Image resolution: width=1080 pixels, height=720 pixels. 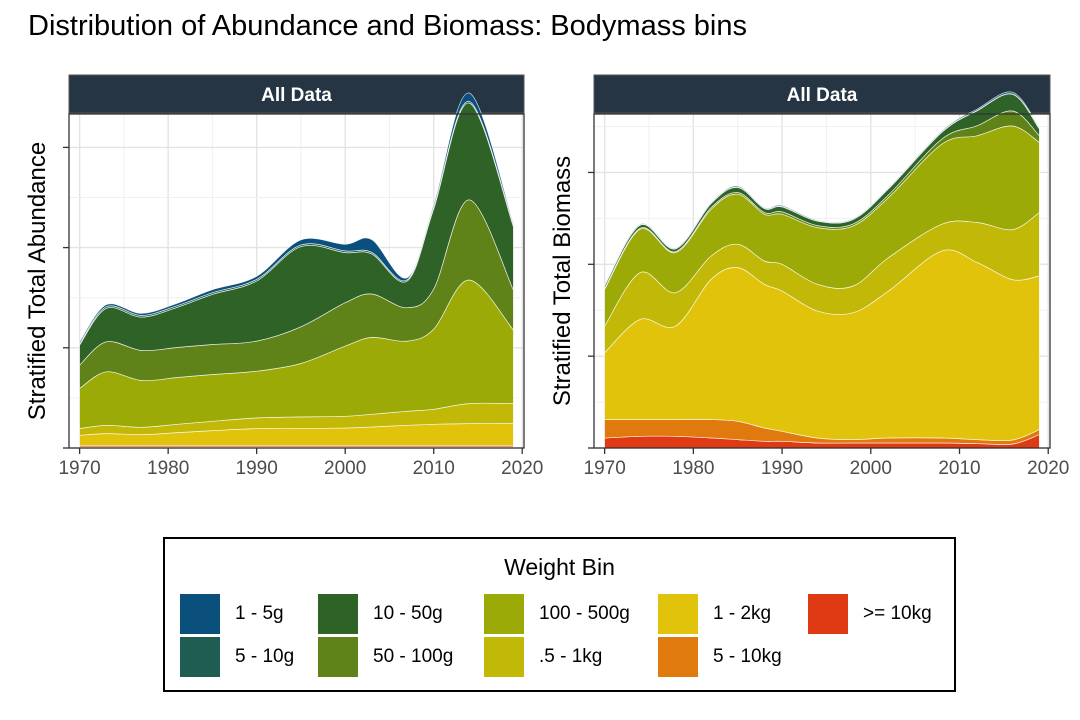 I want to click on legend-item: 50 - 100g, so click(x=385, y=657).